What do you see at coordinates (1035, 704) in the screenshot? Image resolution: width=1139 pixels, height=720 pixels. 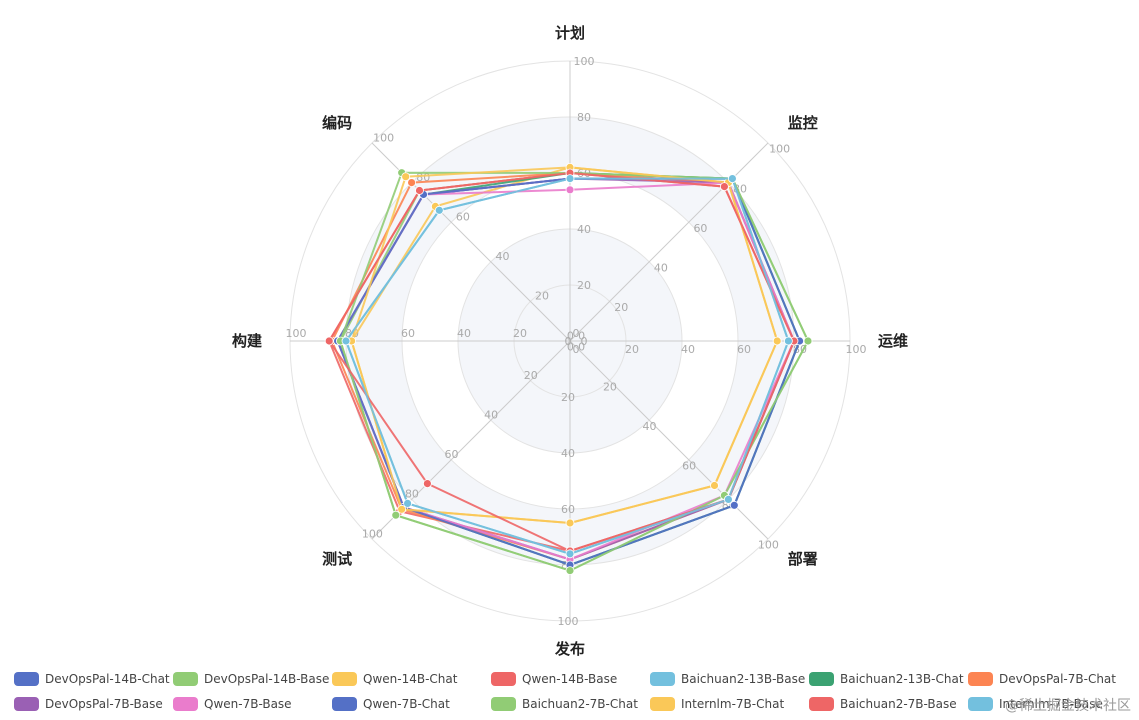 I see `legend-item-internlm-7b-base: Internlm-7B-Base` at bounding box center [1035, 704].